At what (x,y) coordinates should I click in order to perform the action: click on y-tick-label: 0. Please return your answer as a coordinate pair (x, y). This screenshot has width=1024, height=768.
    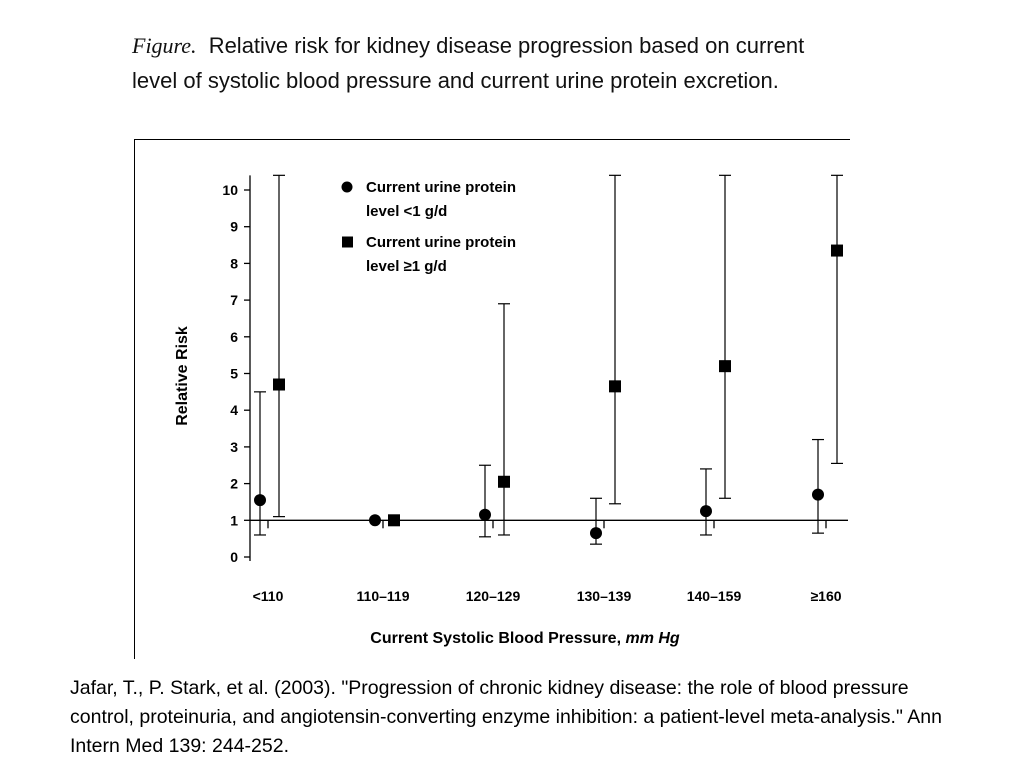
    Looking at the image, I should click on (234, 557).